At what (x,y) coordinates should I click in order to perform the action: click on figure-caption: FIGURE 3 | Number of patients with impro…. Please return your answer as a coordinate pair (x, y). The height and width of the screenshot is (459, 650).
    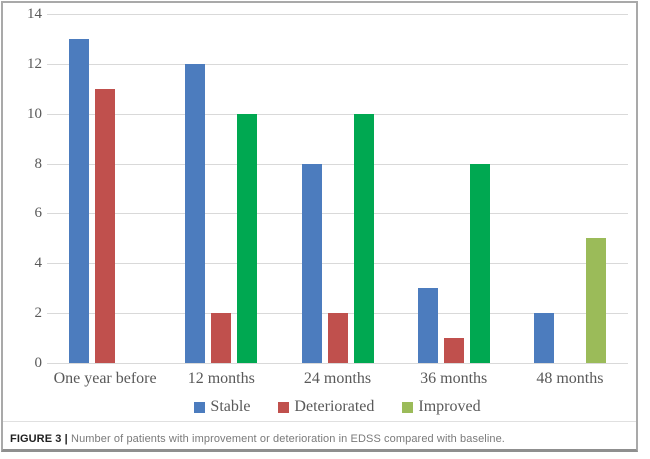
    Looking at the image, I should click on (320, 439).